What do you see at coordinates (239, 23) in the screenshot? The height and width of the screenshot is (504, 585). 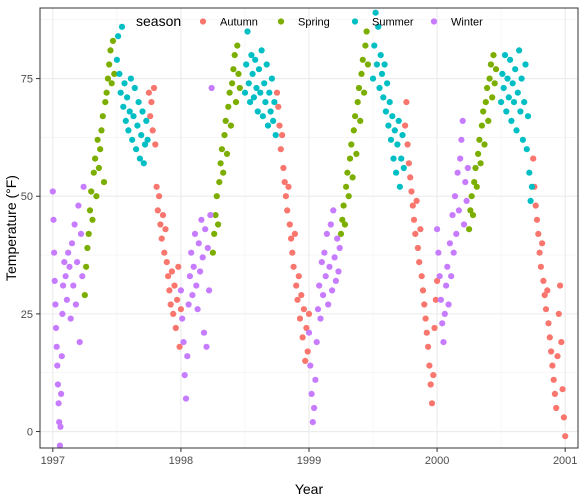 I see `legend-label-autumn: Autumn` at bounding box center [239, 23].